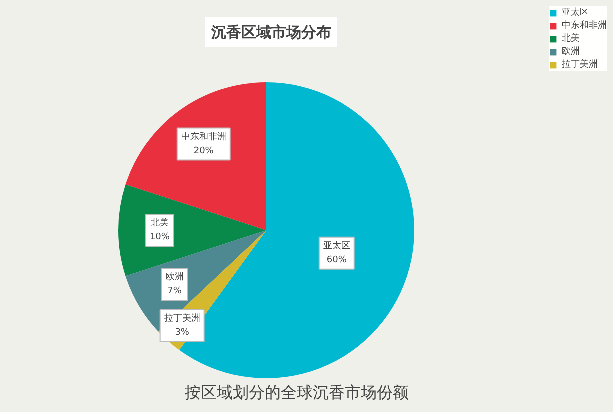  I want to click on data-label: 10%, so click(160, 237).